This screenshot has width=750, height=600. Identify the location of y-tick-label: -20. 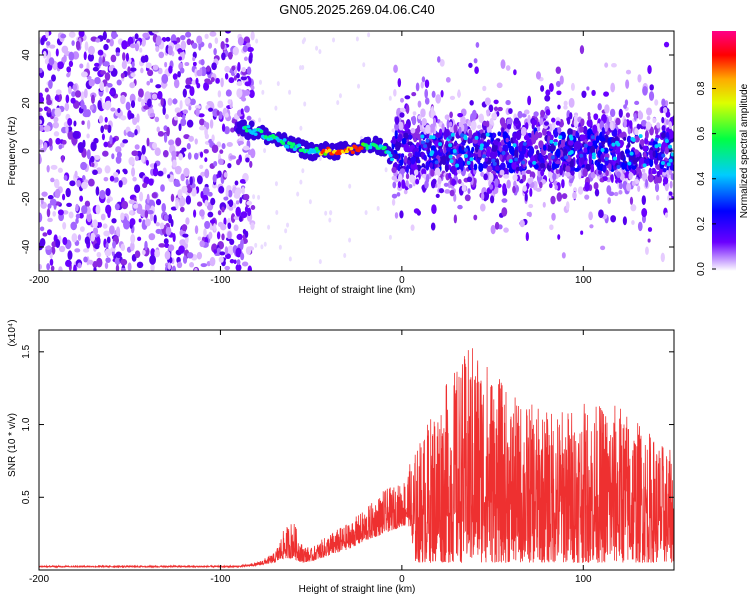
(26, 198).